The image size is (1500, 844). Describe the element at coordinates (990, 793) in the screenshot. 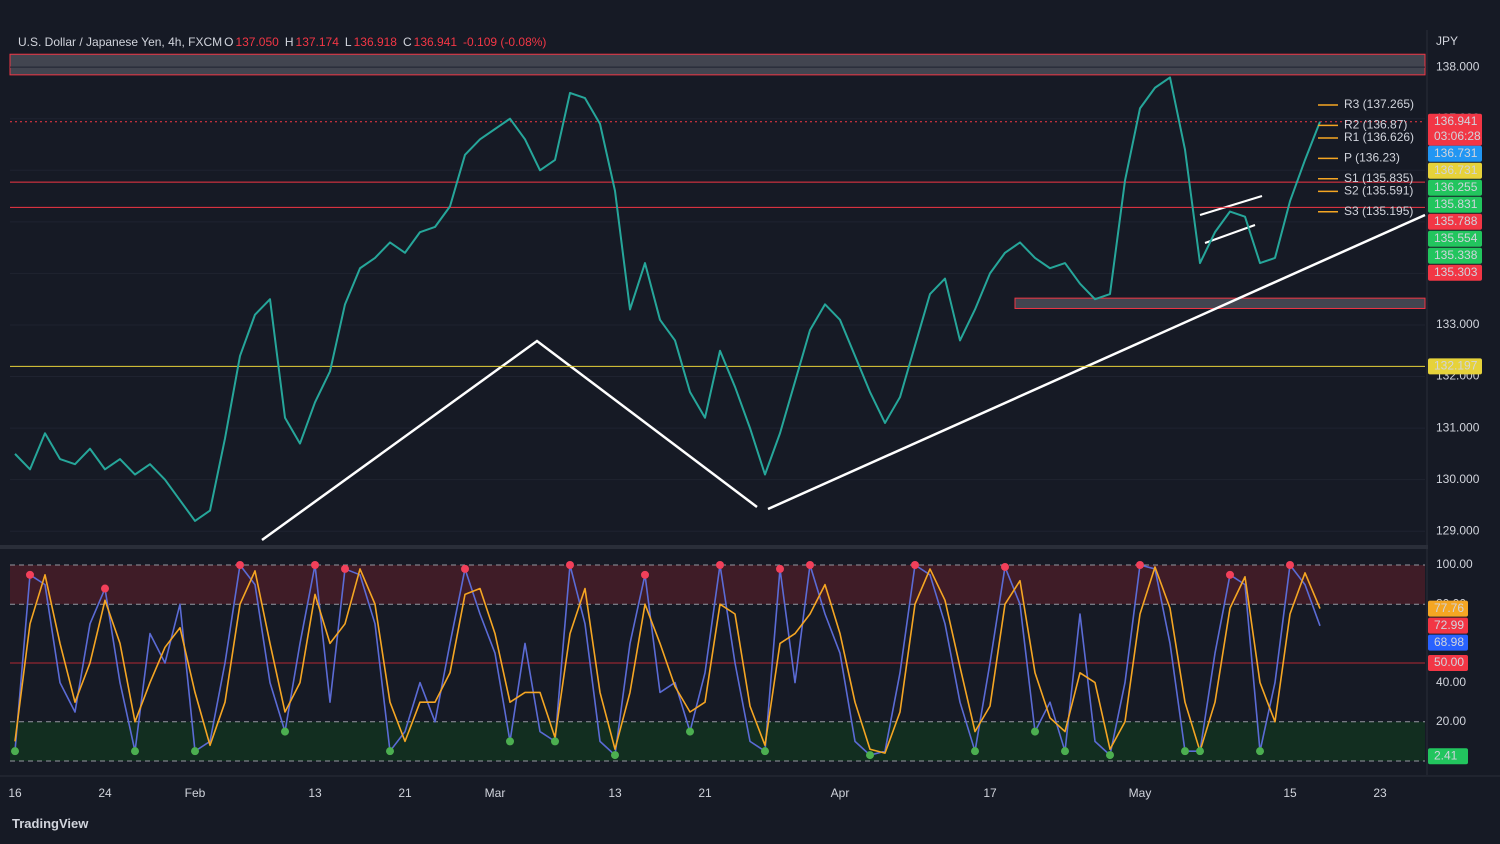

I see `x-tick-label: 17` at that location.